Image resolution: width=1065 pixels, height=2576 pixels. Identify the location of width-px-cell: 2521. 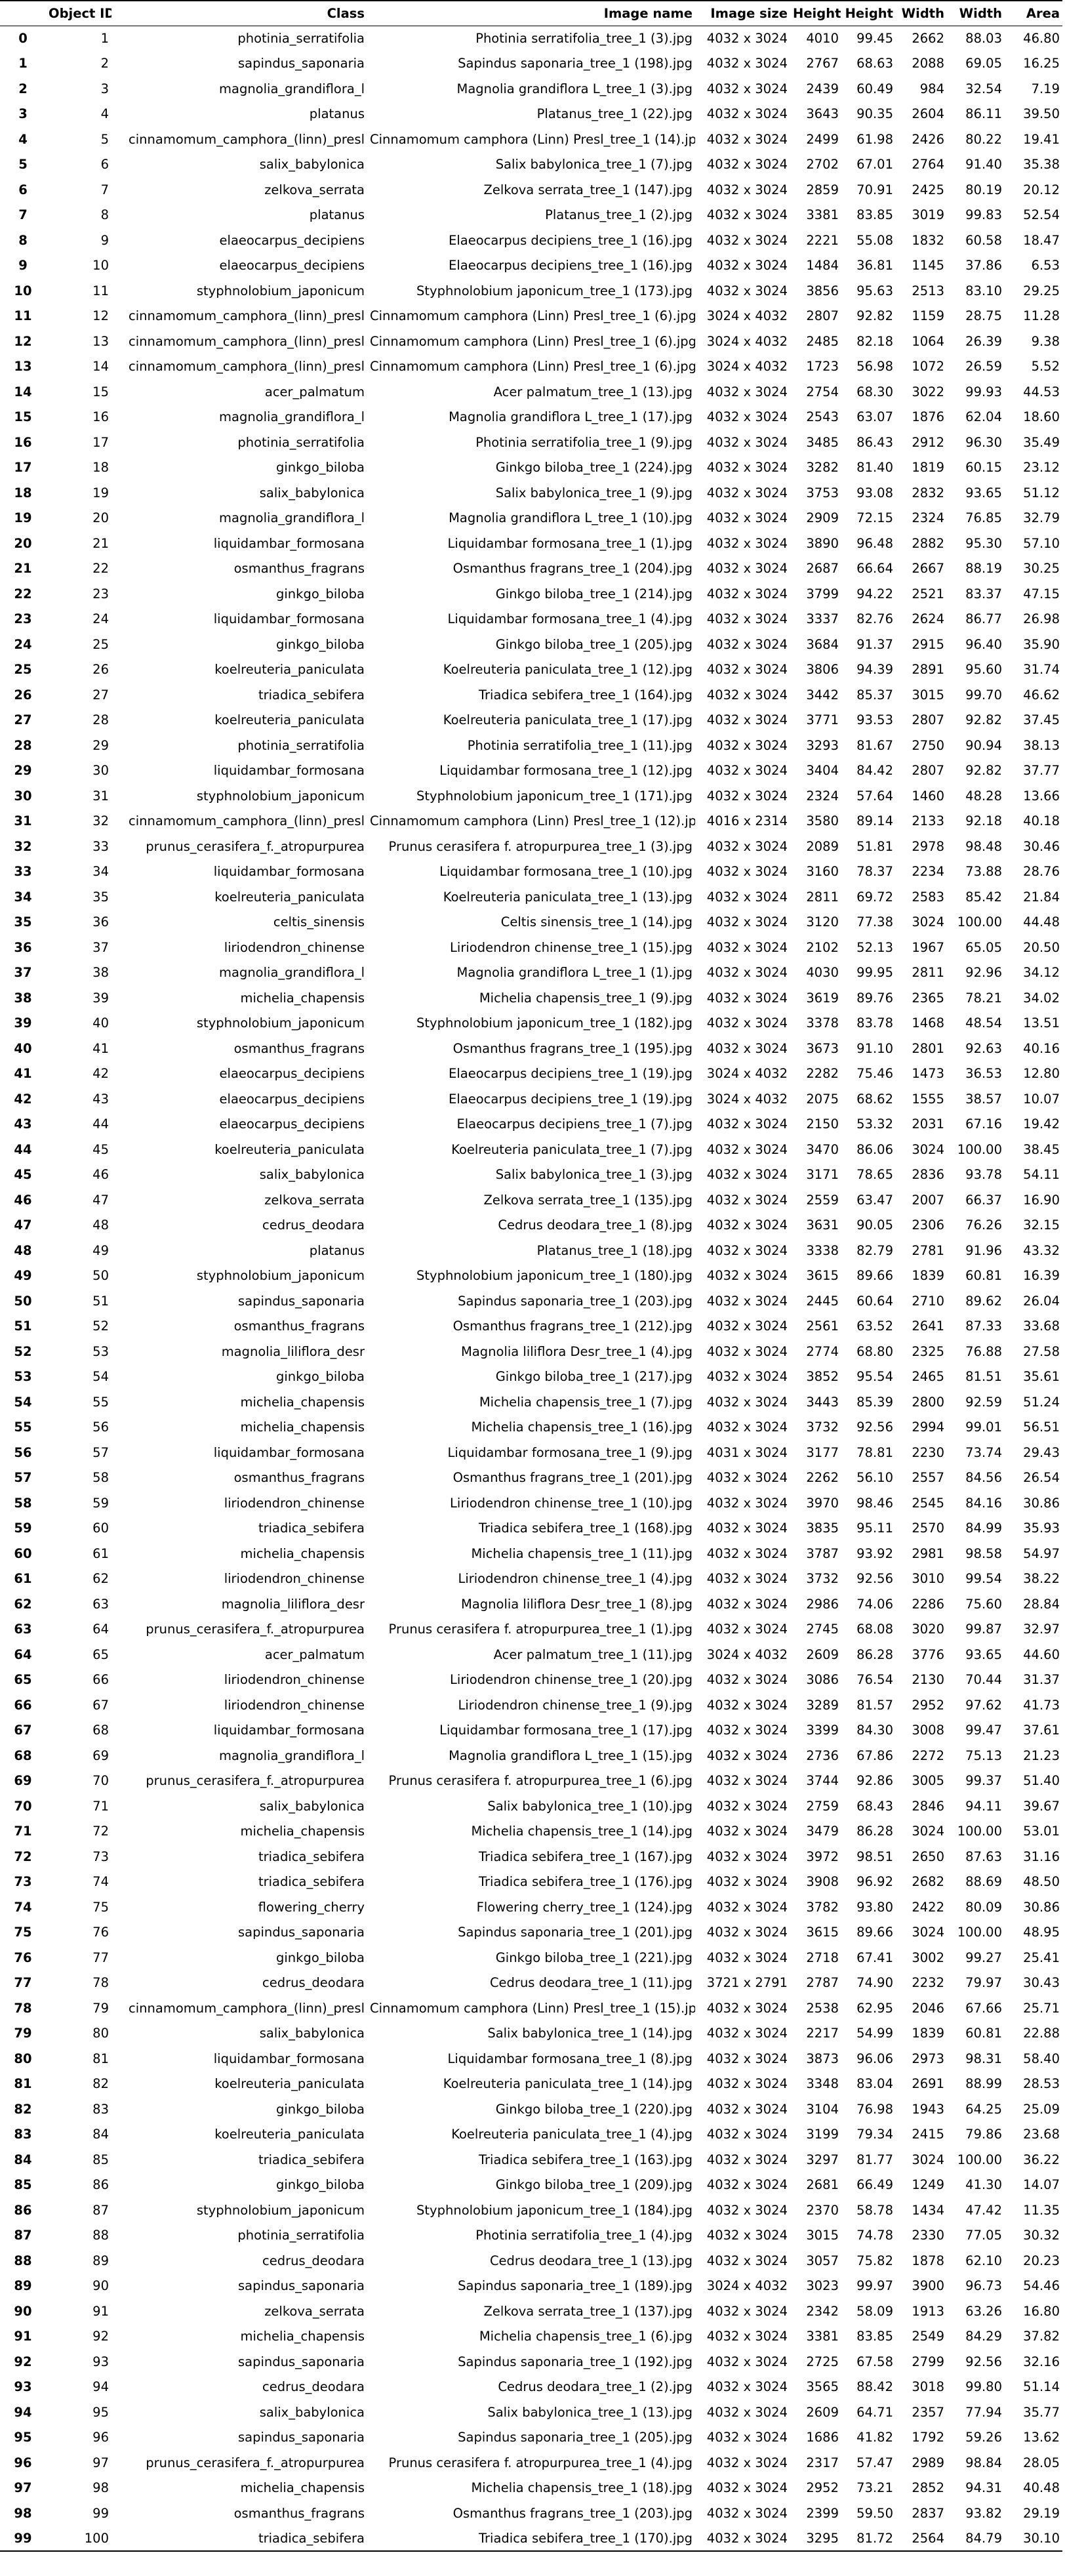
(928, 594).